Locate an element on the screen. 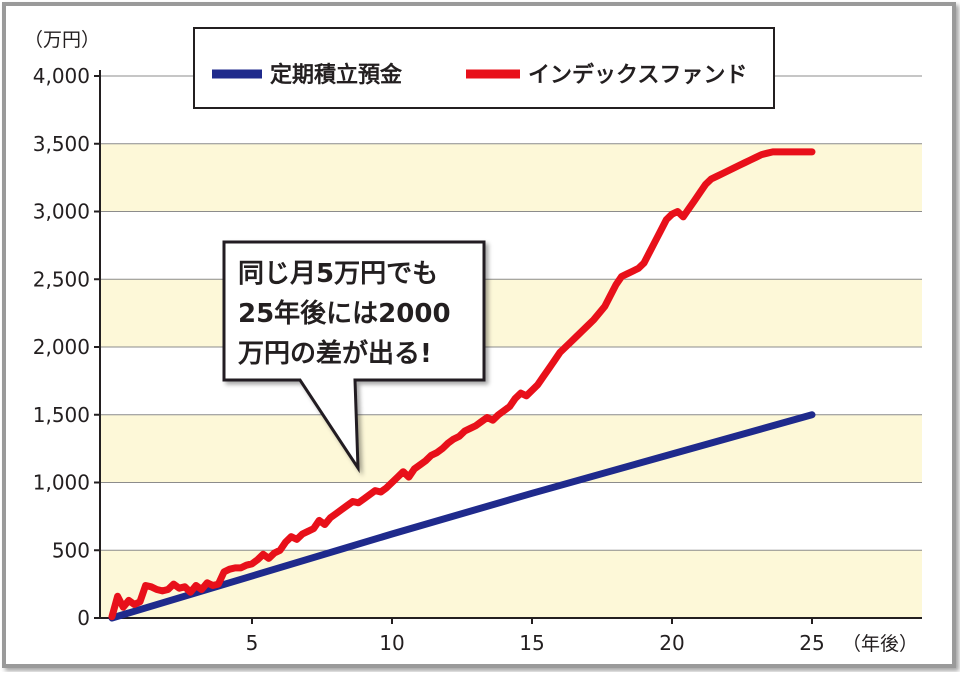 This screenshot has height=676, width=960. y-tick-label: 3,000 is located at coordinates (61, 212).